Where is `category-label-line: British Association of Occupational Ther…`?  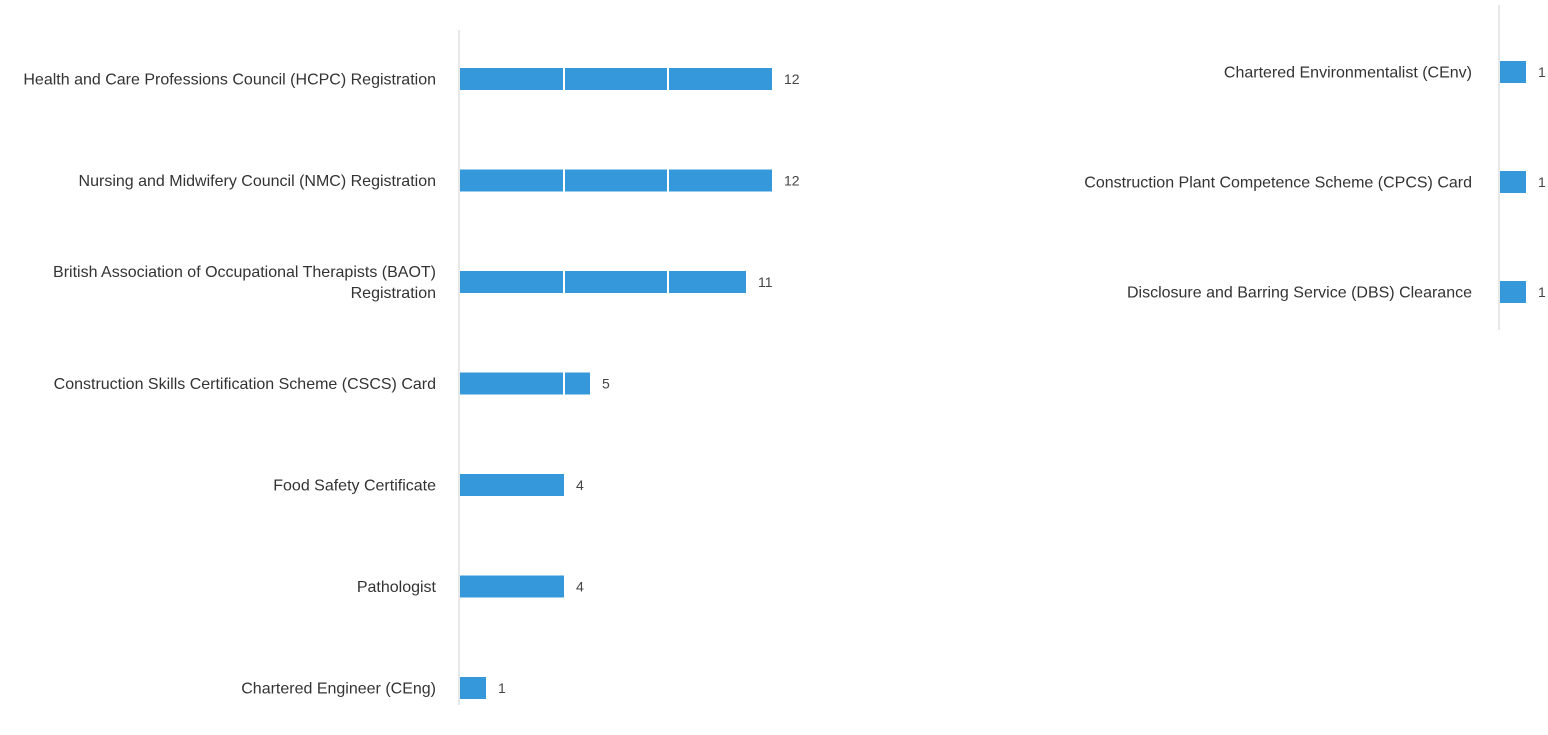 category-label-line: British Association of Occupational Ther… is located at coordinates (244, 272).